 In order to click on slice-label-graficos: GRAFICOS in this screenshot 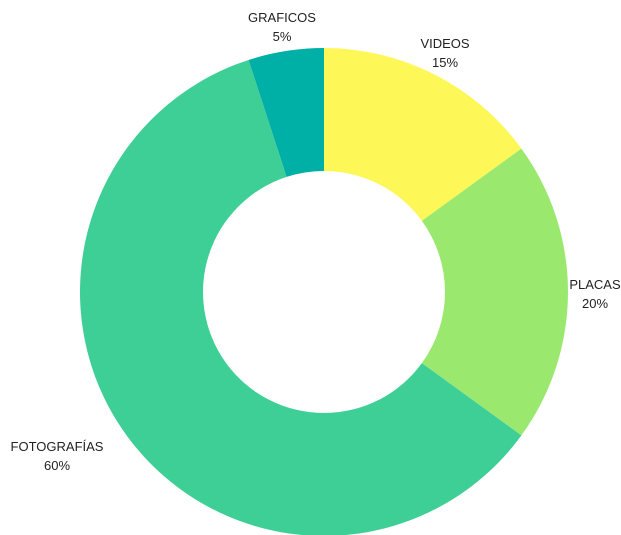, I will do `click(282, 17)`.